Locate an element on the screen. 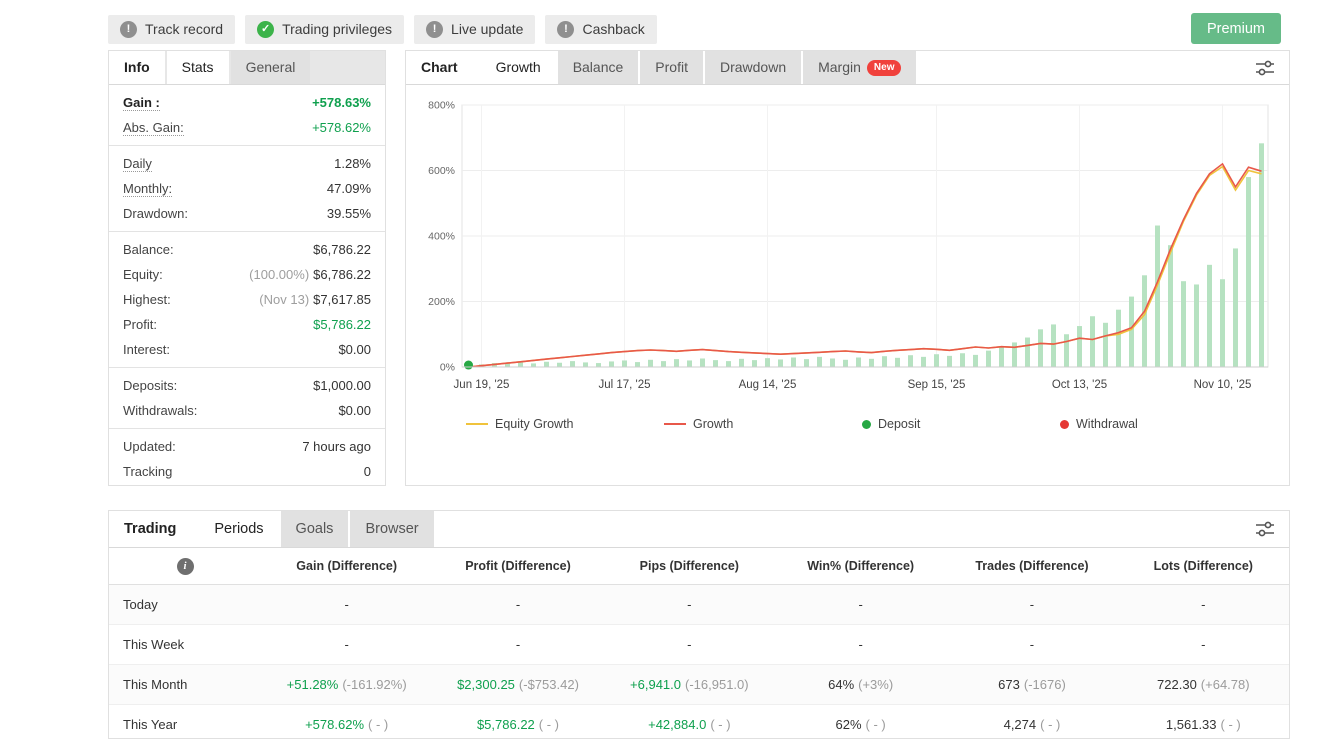  tab-general: General is located at coordinates (270, 67).